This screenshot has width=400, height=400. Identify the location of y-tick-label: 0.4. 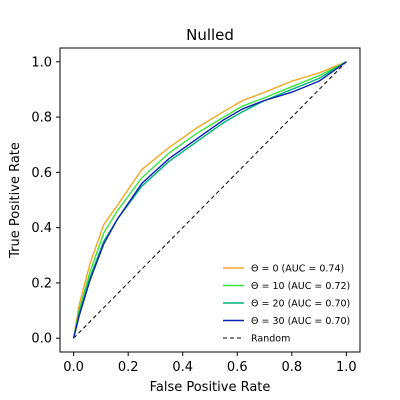
(41, 228).